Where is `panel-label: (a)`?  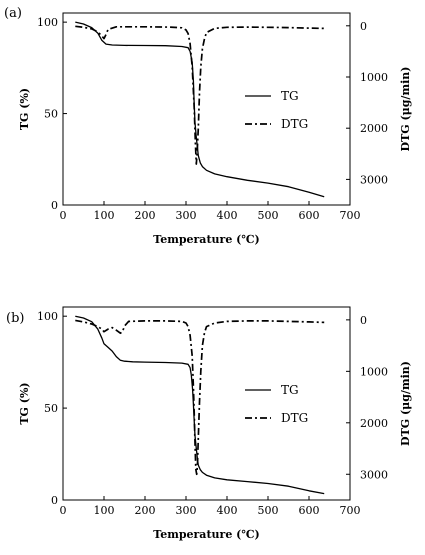 panel-label: (a) is located at coordinates (13, 13).